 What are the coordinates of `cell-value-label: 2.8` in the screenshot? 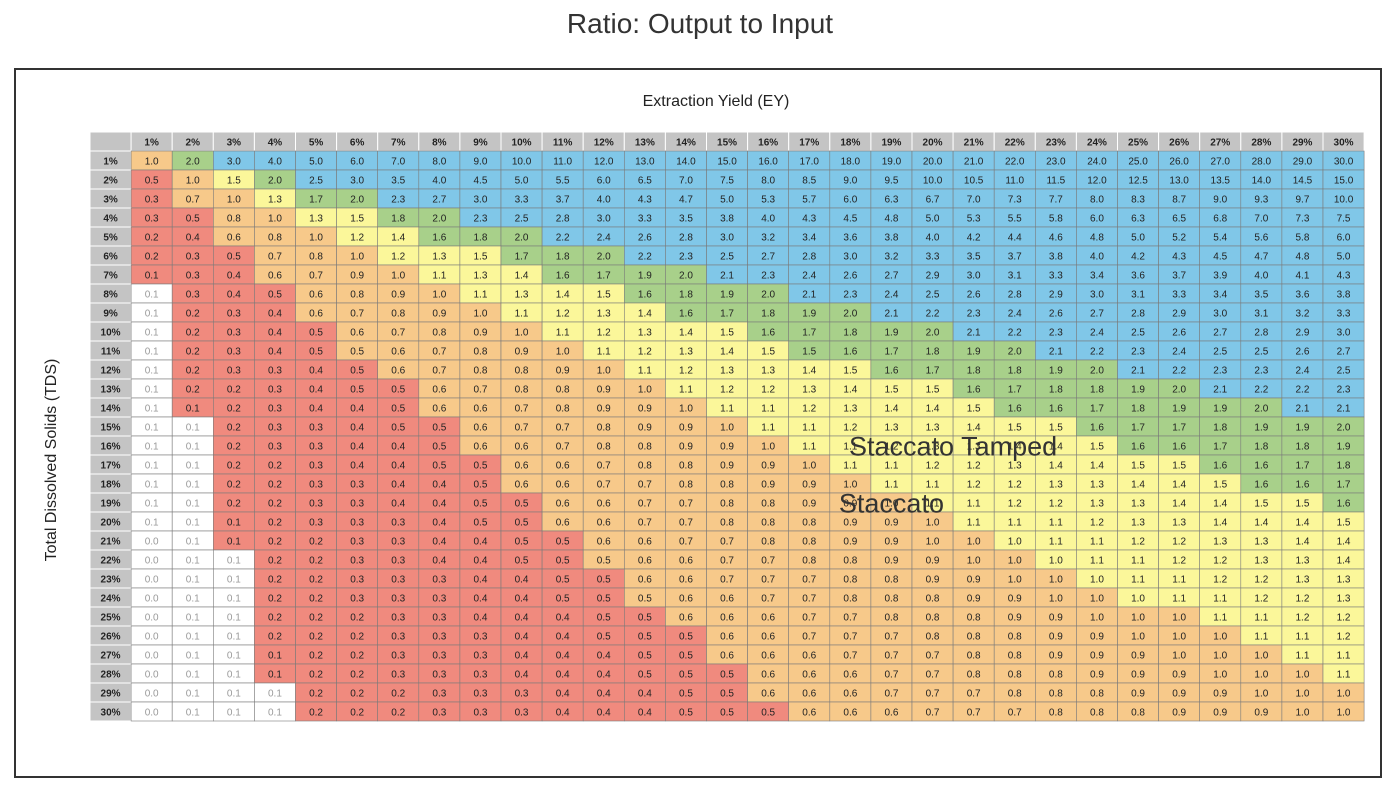 It's located at (1138, 314).